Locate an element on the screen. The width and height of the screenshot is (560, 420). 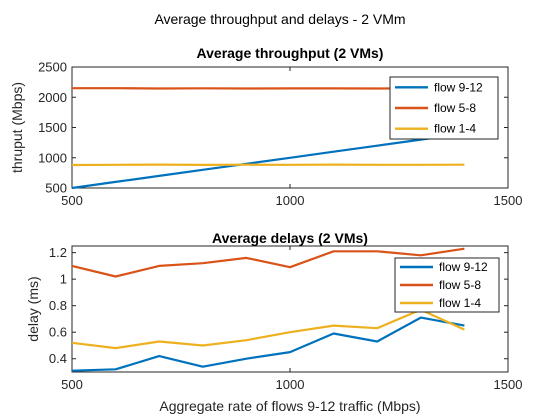
chart-throughput-legend-label: flow 9-12 is located at coordinates (458, 87).